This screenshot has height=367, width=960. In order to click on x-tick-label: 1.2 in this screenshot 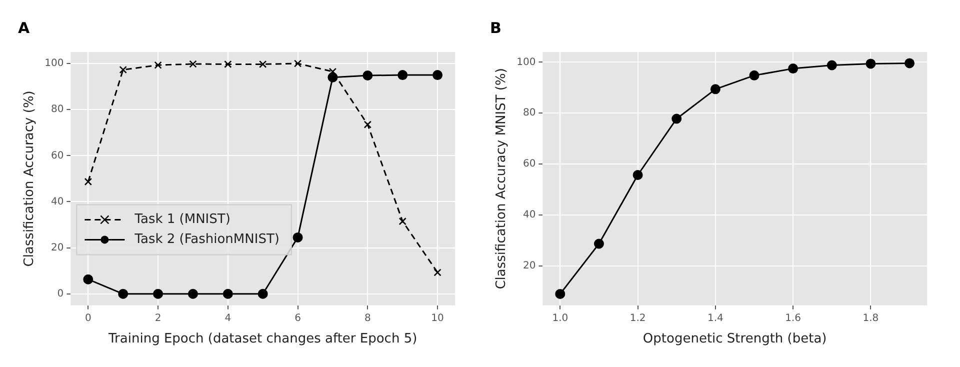, I will do `click(638, 318)`.